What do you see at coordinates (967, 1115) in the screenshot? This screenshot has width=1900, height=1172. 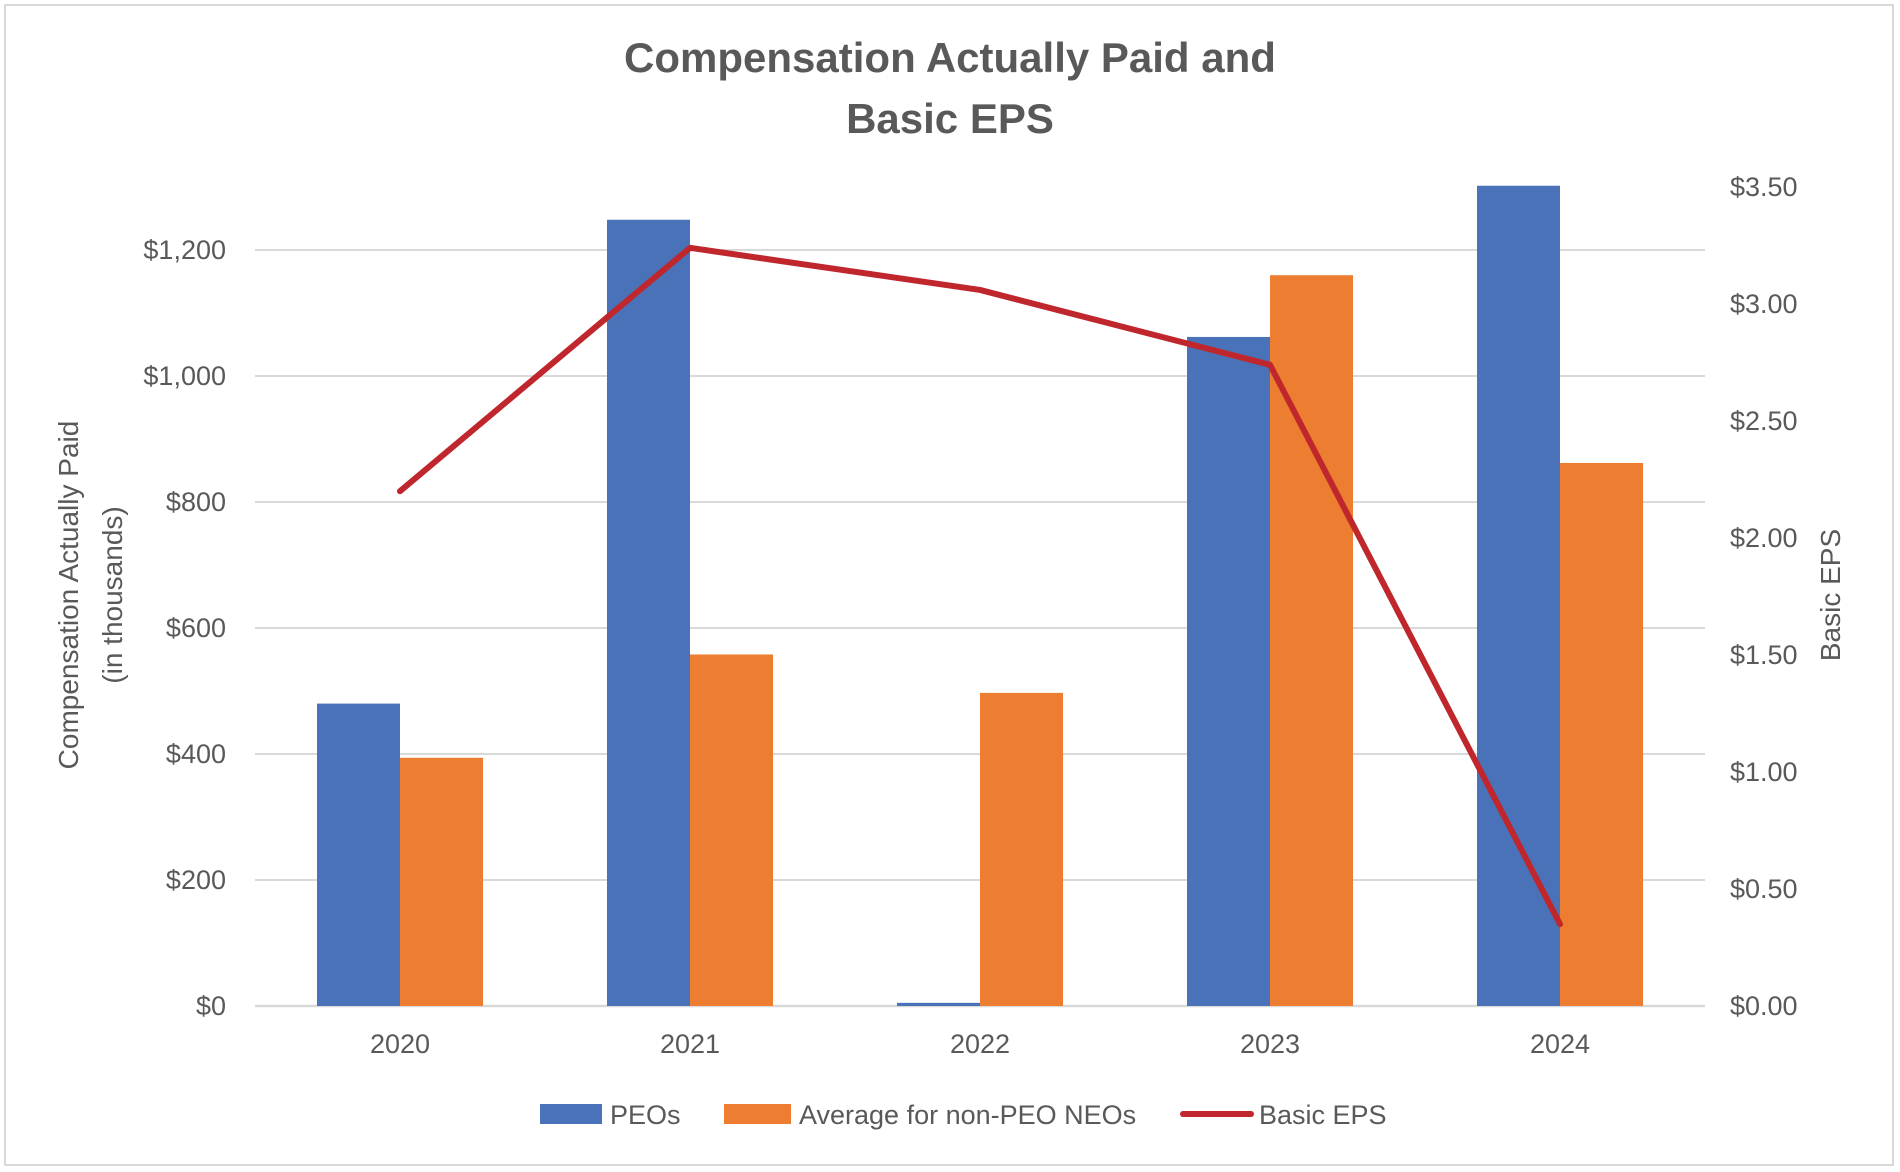 I see `legend-label: Average for non-PEO NEOs` at bounding box center [967, 1115].